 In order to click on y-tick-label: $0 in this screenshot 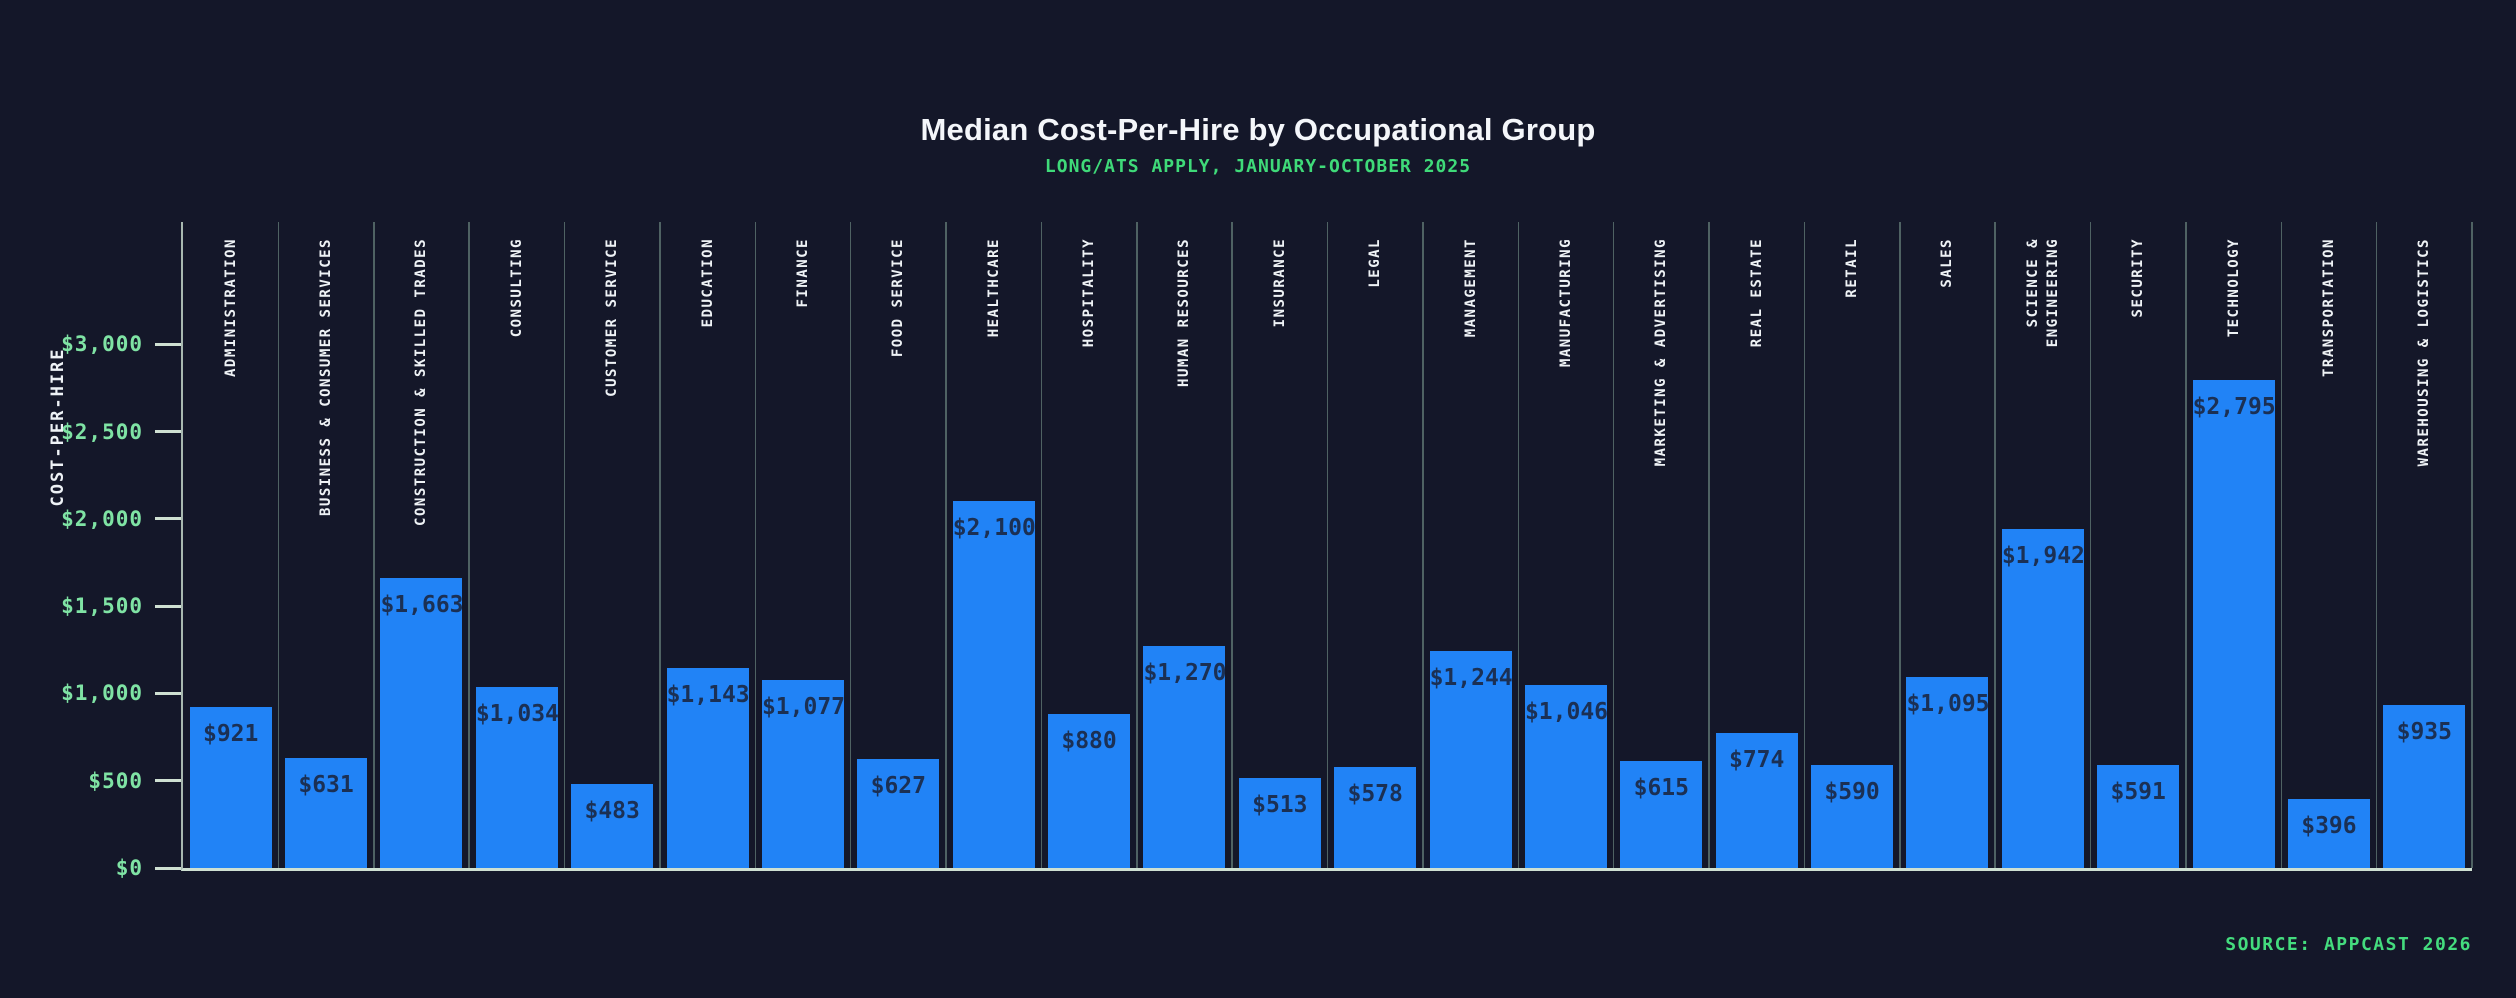, I will do `click(129, 868)`.